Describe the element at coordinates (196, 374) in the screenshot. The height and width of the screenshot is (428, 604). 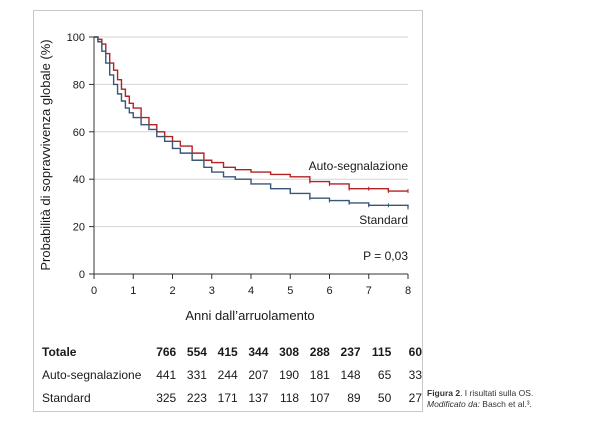
I see `risk-cell: 331` at that location.